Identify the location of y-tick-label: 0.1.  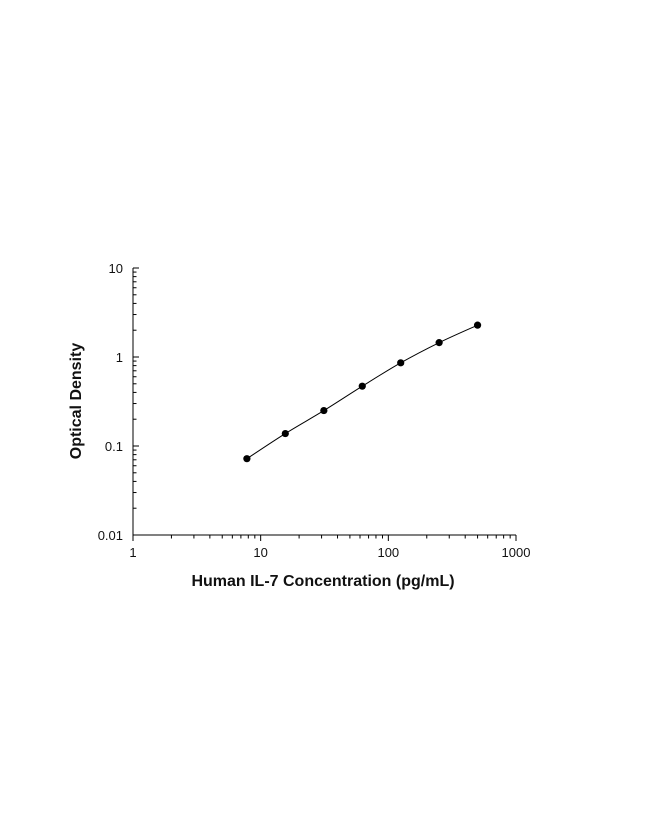
(114, 446).